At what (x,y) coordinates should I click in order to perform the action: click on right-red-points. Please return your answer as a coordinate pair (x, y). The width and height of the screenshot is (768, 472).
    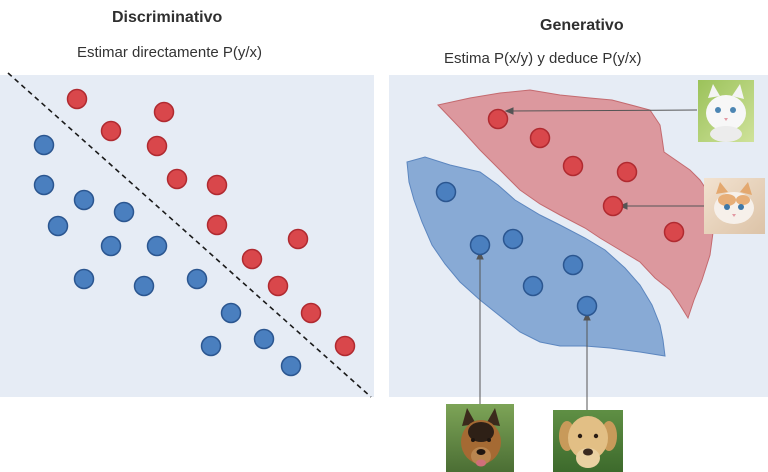
    Looking at the image, I should click on (586, 175).